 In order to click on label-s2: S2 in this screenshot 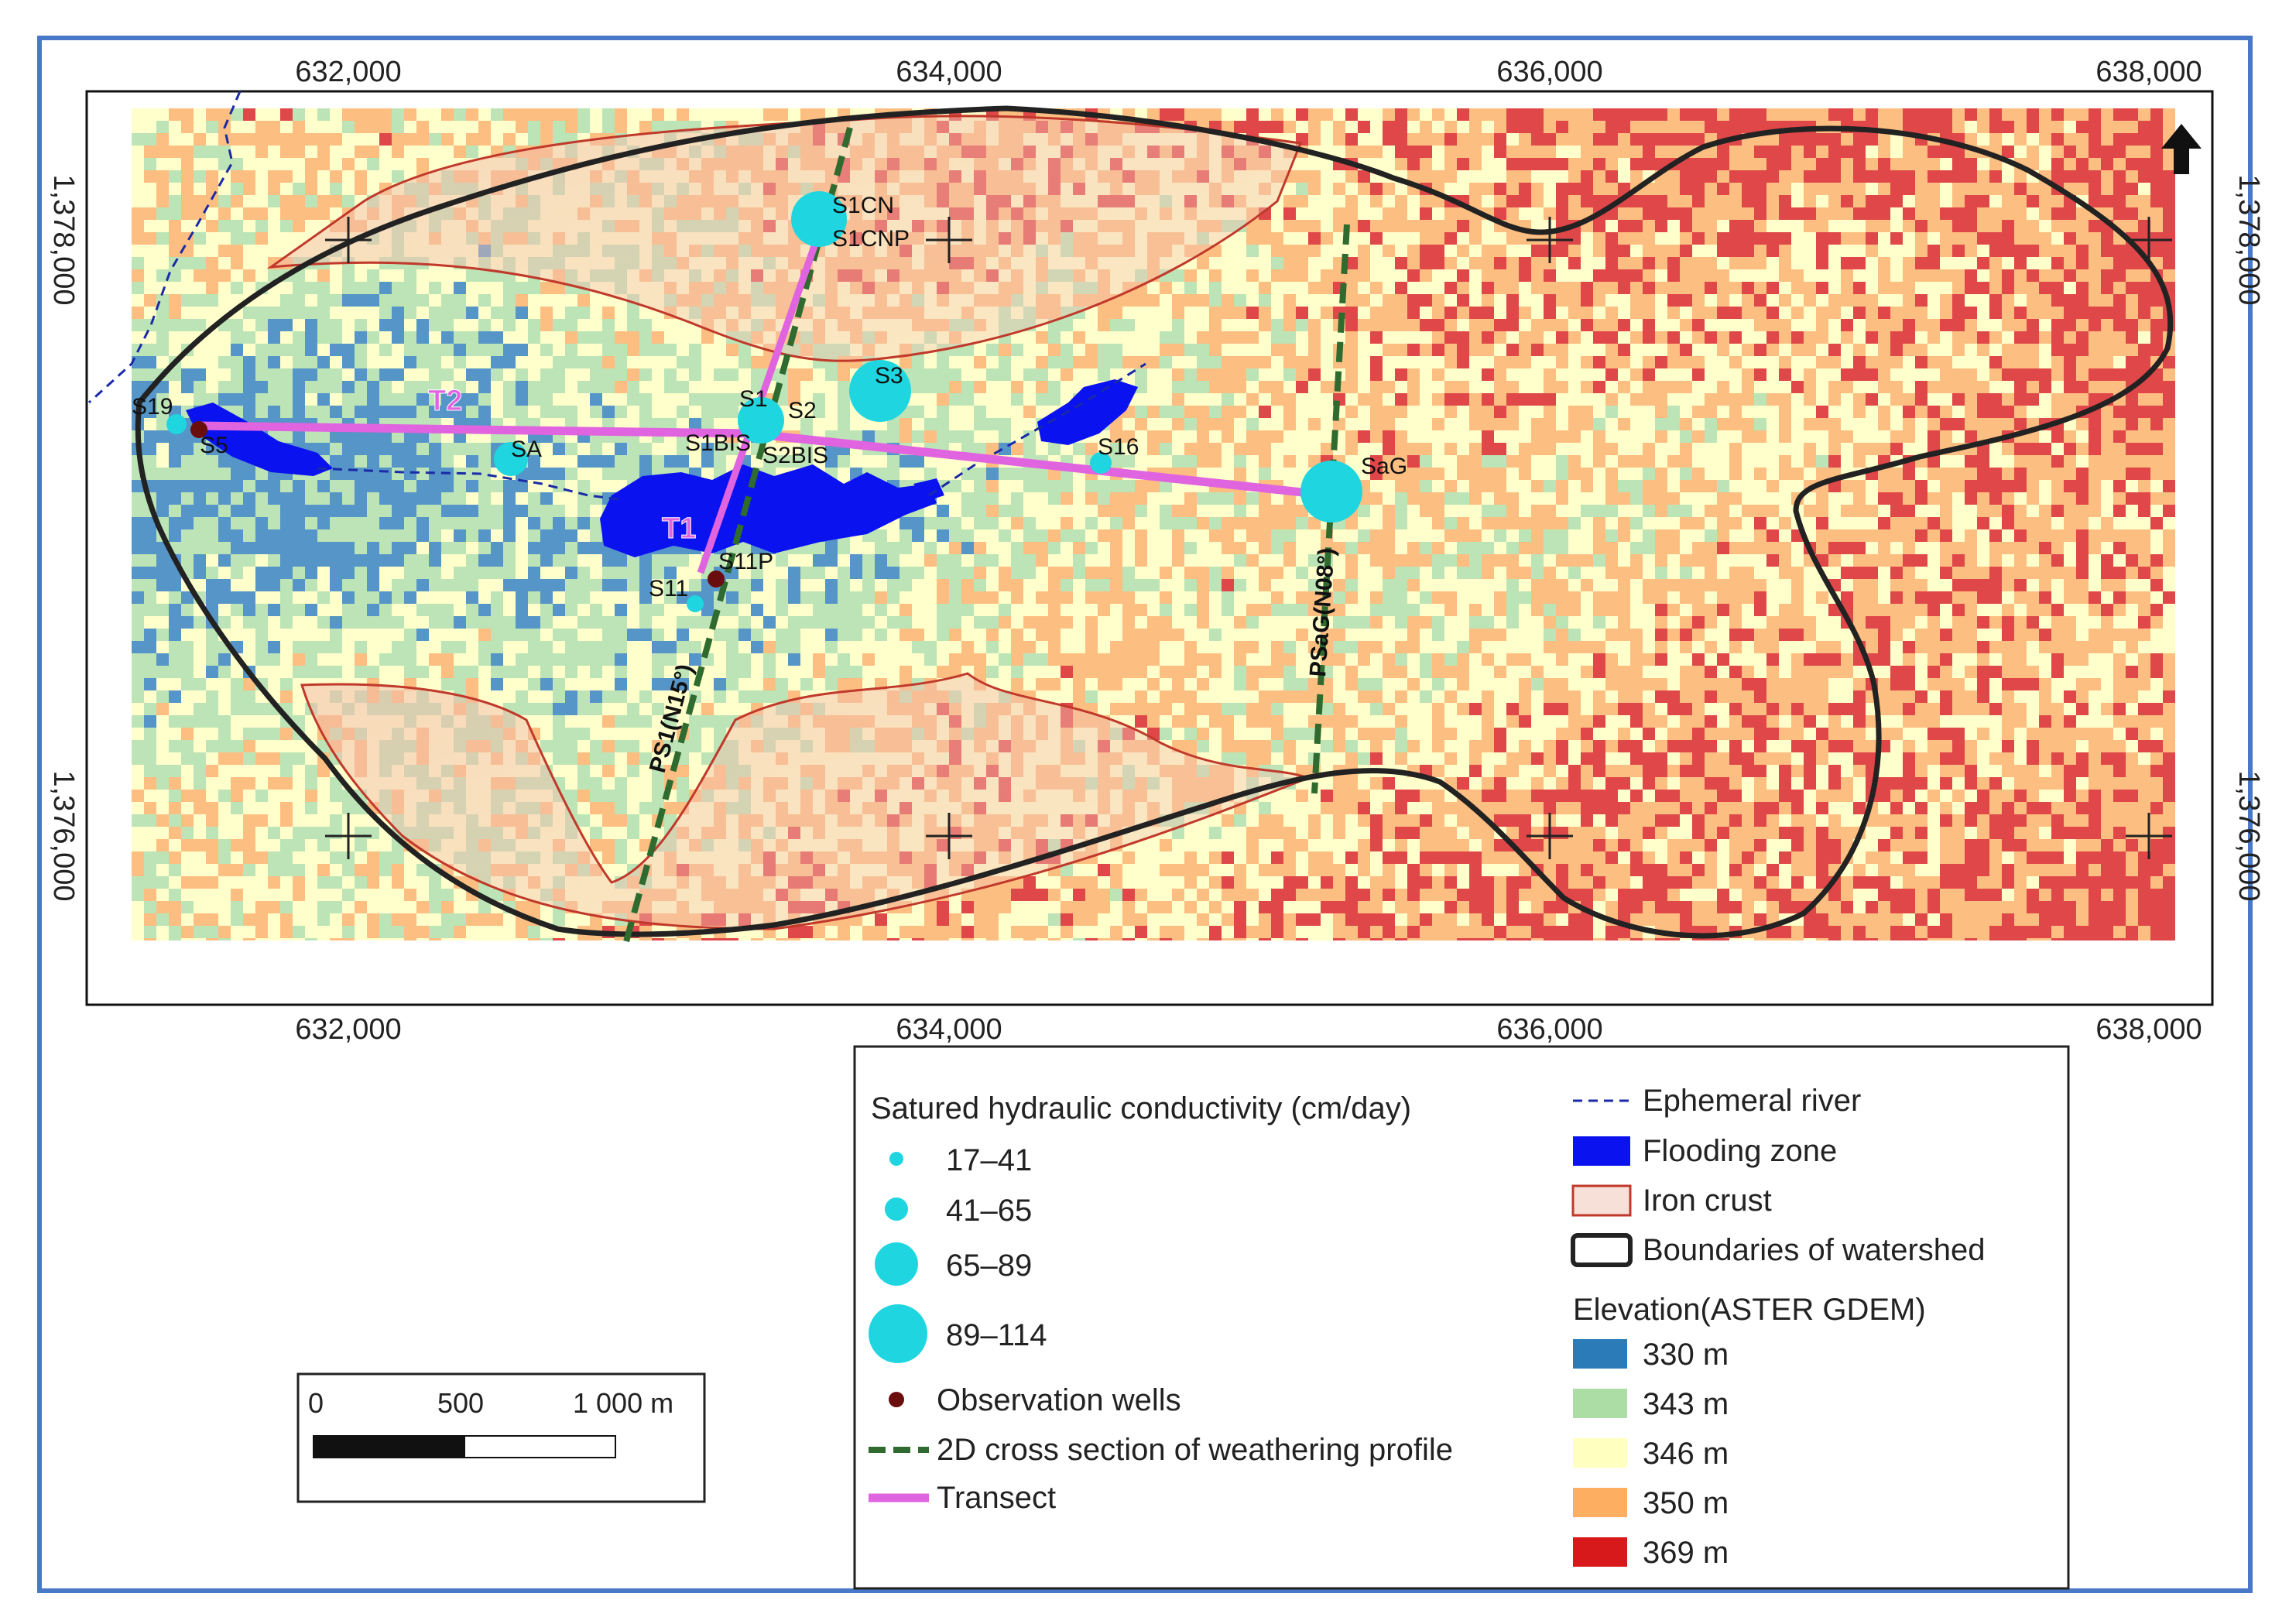, I will do `click(802, 410)`.